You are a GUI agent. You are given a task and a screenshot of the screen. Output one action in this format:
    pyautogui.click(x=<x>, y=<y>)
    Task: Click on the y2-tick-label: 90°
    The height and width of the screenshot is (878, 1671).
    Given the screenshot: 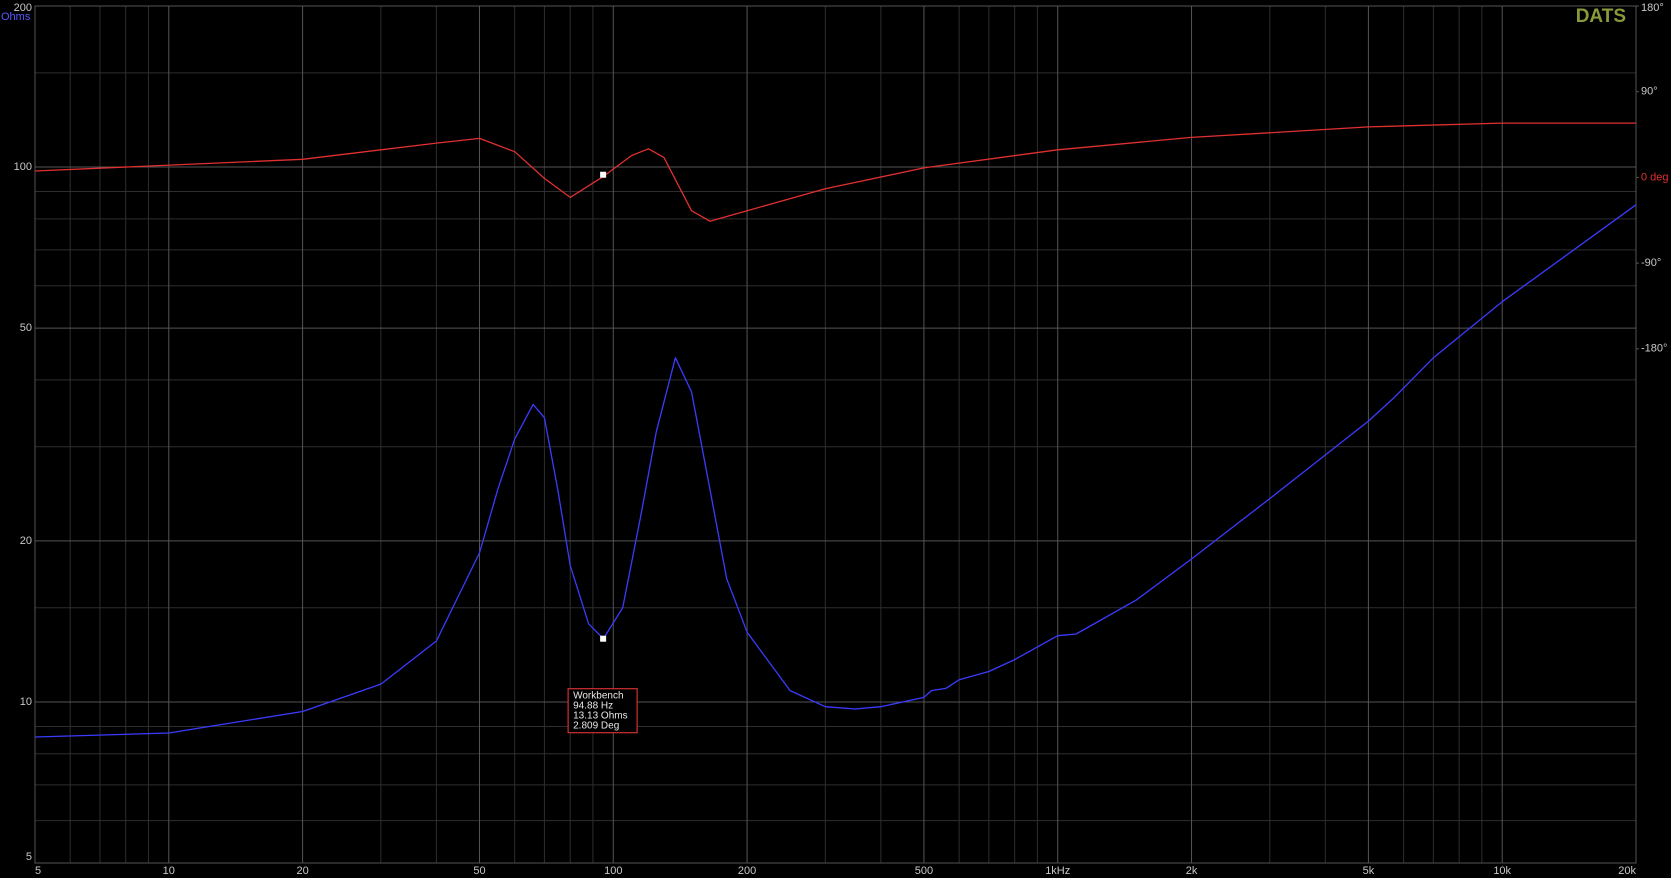 What is the action you would take?
    pyautogui.click(x=1649, y=92)
    